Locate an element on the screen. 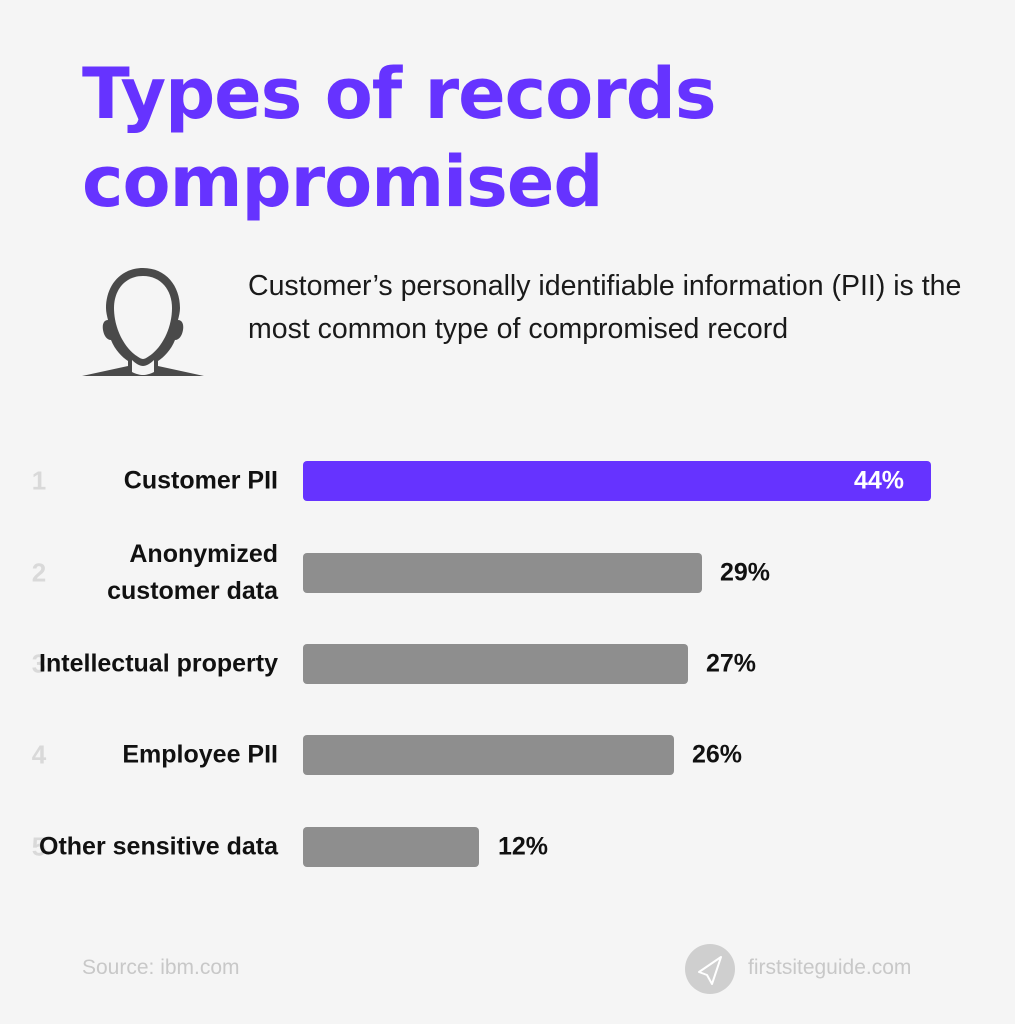  rank-number: 3 is located at coordinates (39, 663).